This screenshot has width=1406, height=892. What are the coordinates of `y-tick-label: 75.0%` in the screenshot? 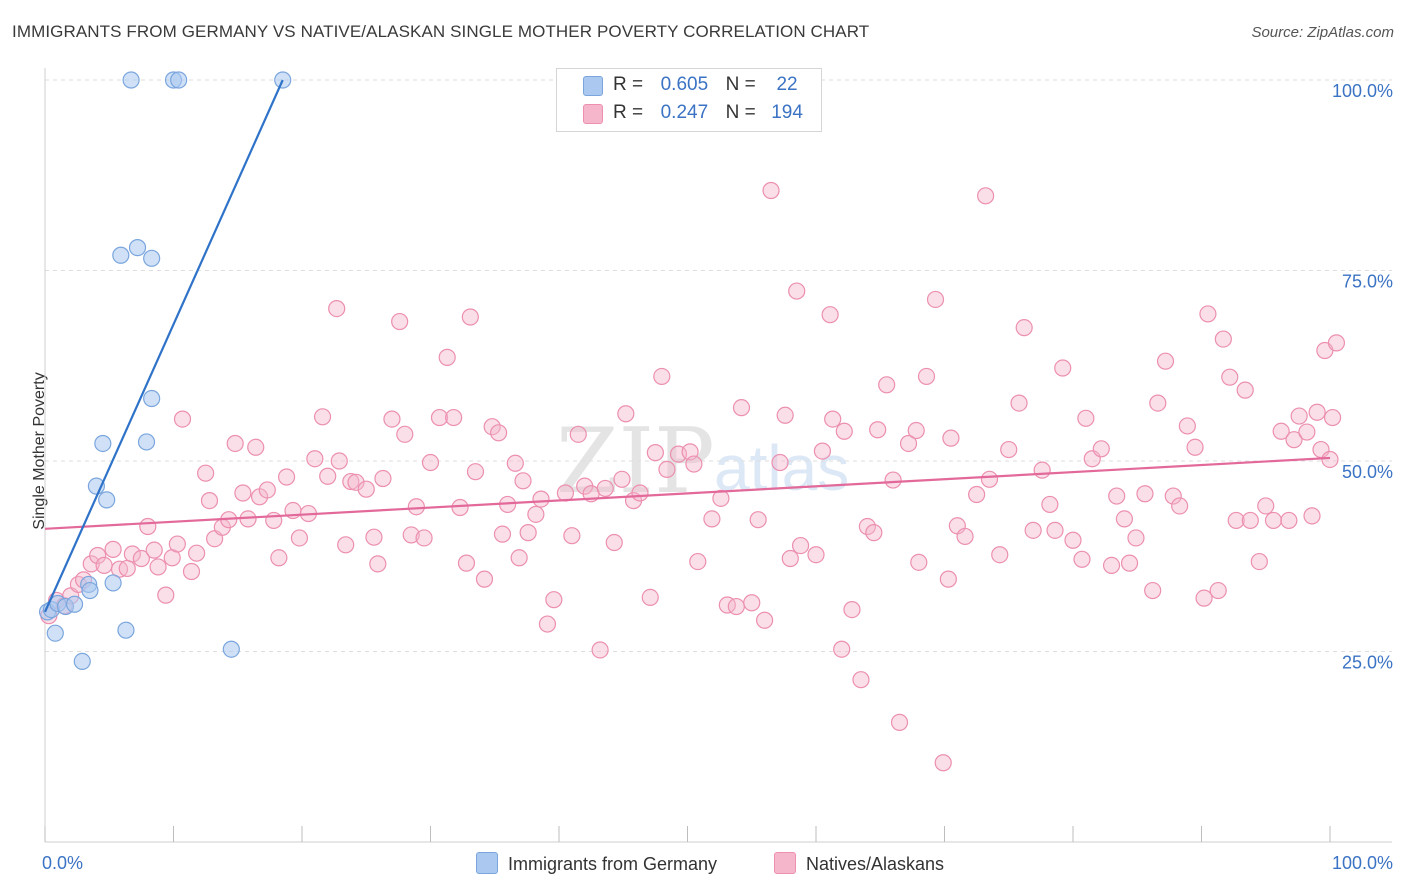 It's located at (1367, 282).